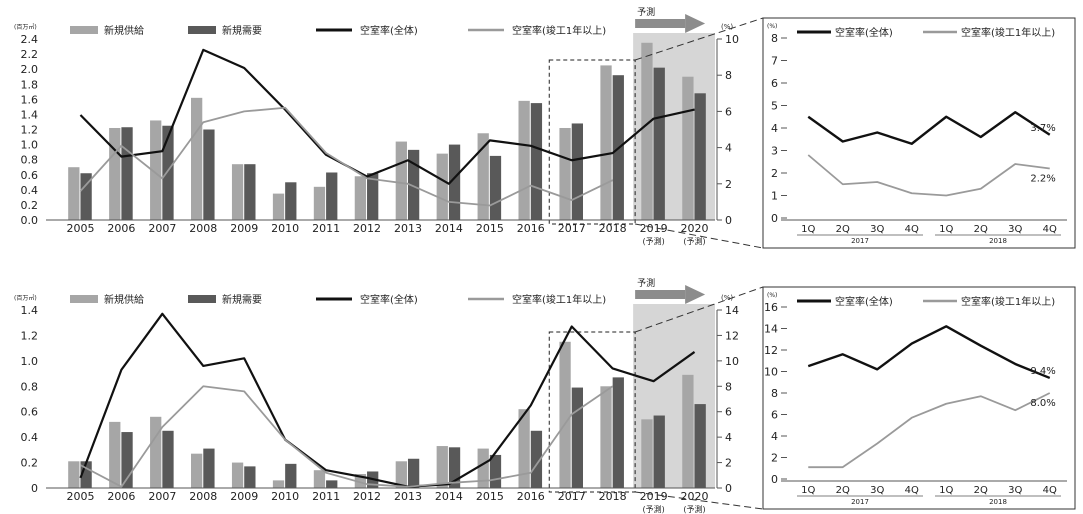  Describe the element at coordinates (774, 393) in the screenshot. I see `inset-y-tick-label: 8` at that location.